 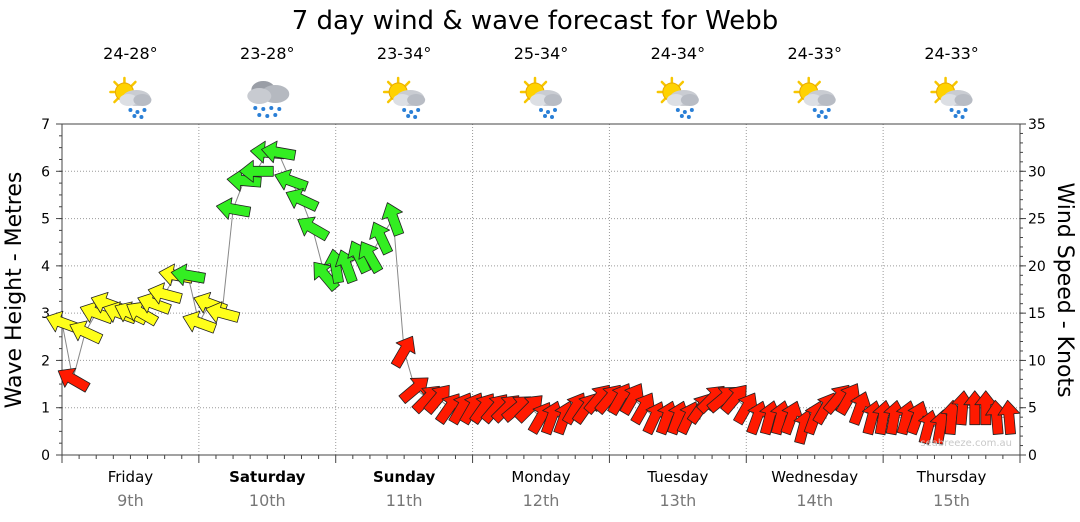 What do you see at coordinates (404, 53) in the screenshot?
I see `day-temperature-range: 23-34°` at bounding box center [404, 53].